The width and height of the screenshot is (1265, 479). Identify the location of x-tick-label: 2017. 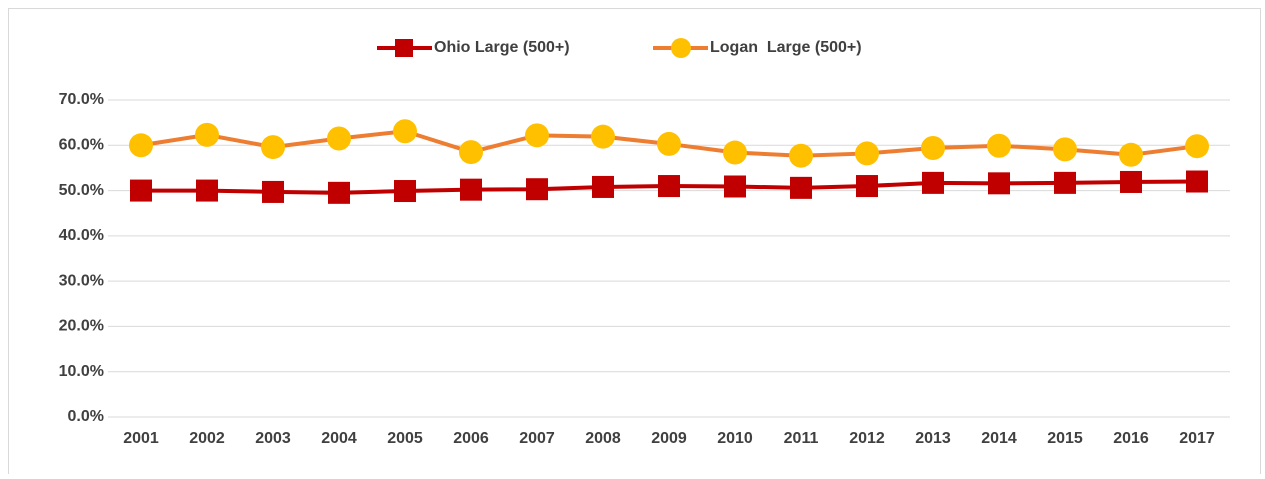
(1197, 438).